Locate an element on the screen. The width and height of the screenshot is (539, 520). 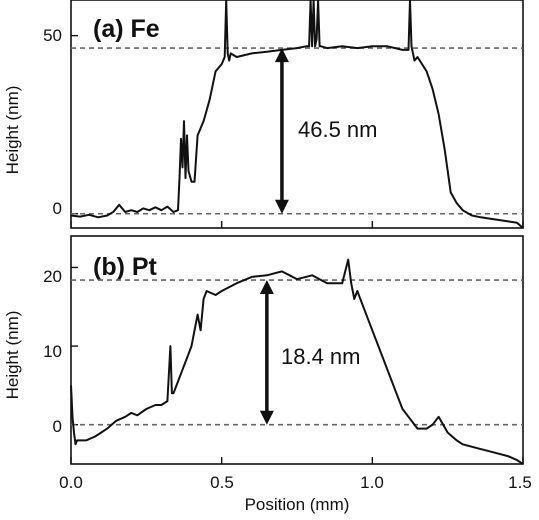
panel-a-annotation-label: 46.5 nm is located at coordinates (338, 129).